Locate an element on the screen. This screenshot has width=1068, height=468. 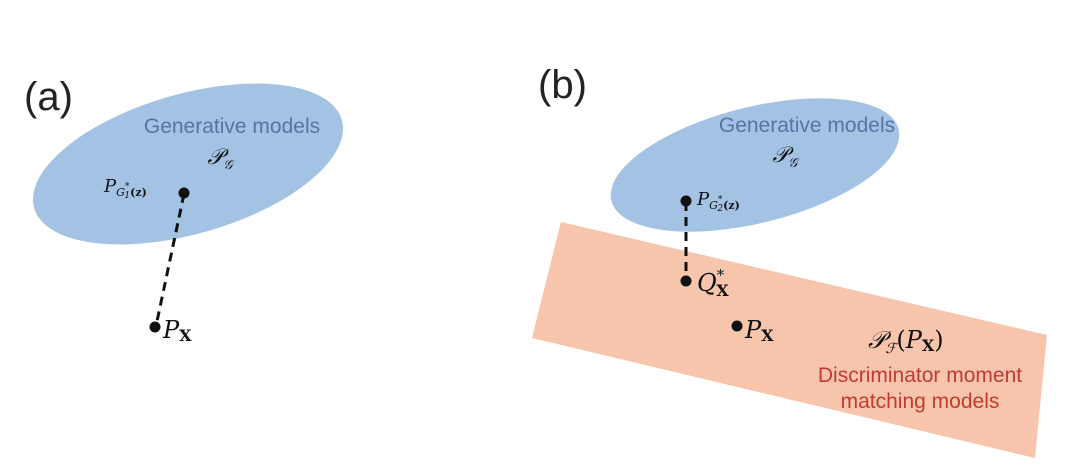
generative-models-title-b: Generative models is located at coordinates (807, 125).